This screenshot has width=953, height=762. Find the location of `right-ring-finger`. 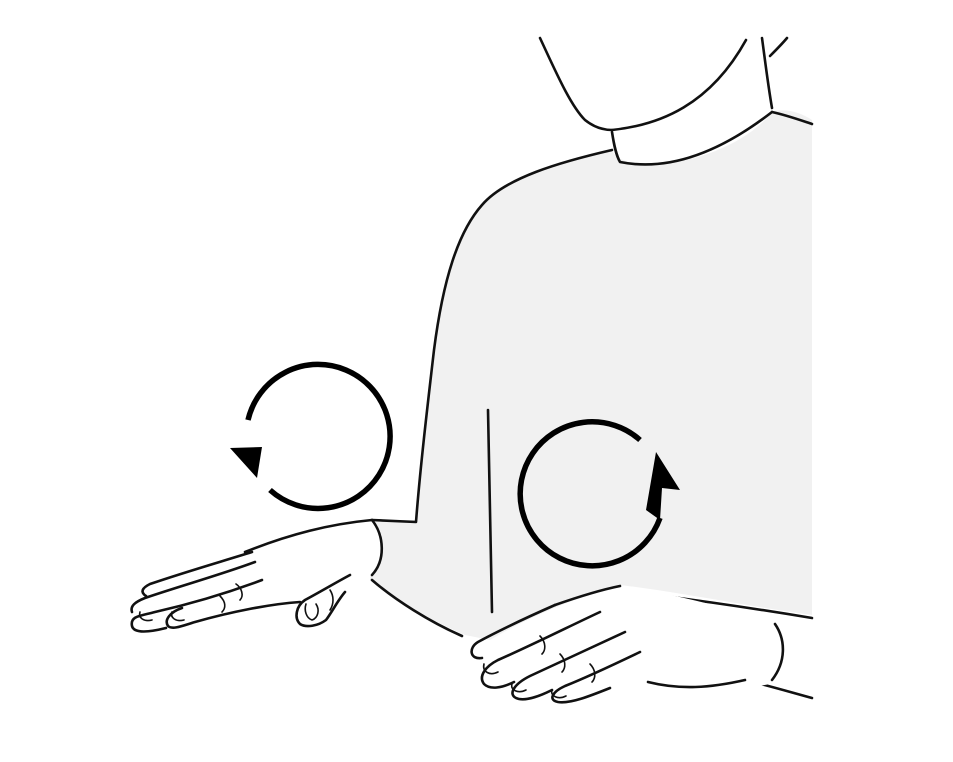

right-ring-finger is located at coordinates (569, 665).